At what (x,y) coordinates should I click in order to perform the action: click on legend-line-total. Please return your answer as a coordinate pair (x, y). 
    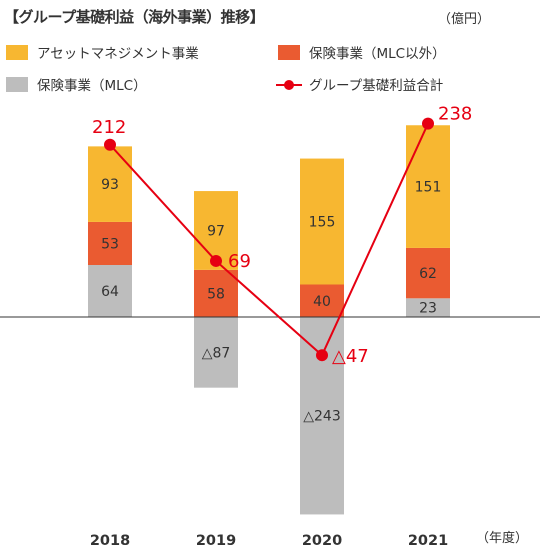
    Looking at the image, I should click on (289, 84).